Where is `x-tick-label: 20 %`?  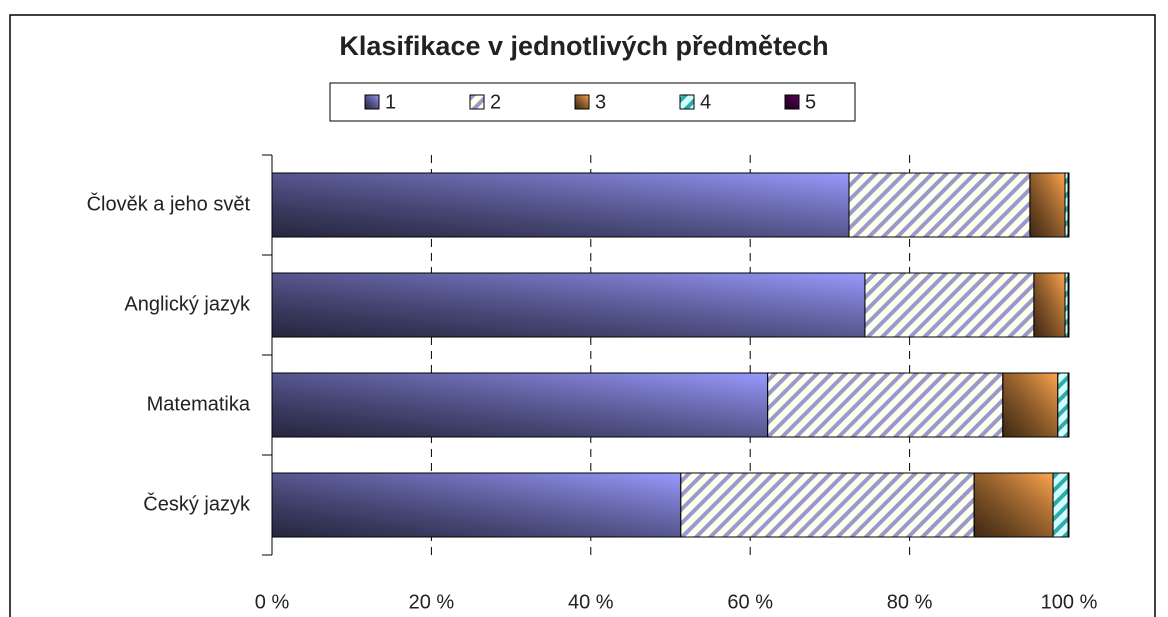
x-tick-label: 20 % is located at coordinates (432, 602).